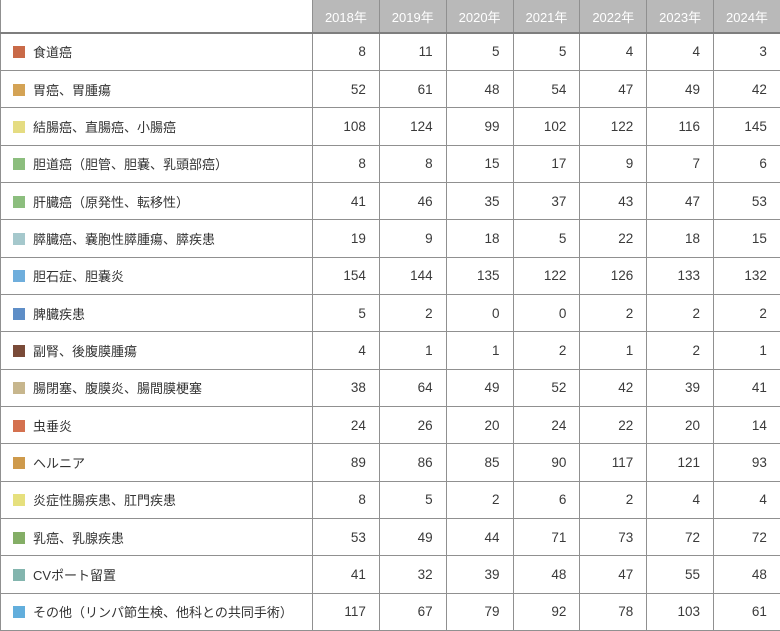 This screenshot has width=780, height=631. What do you see at coordinates (390, 201) in the screenshot?
I see `table-row: 肝臓癌（原発性、転移性） 41 46 35 37 43 47 53` at bounding box center [390, 201].